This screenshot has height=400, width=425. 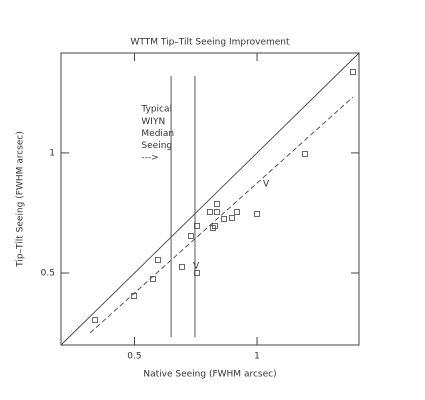 What do you see at coordinates (134, 357) in the screenshot?
I see `x-tick-label: 0.5` at bounding box center [134, 357].